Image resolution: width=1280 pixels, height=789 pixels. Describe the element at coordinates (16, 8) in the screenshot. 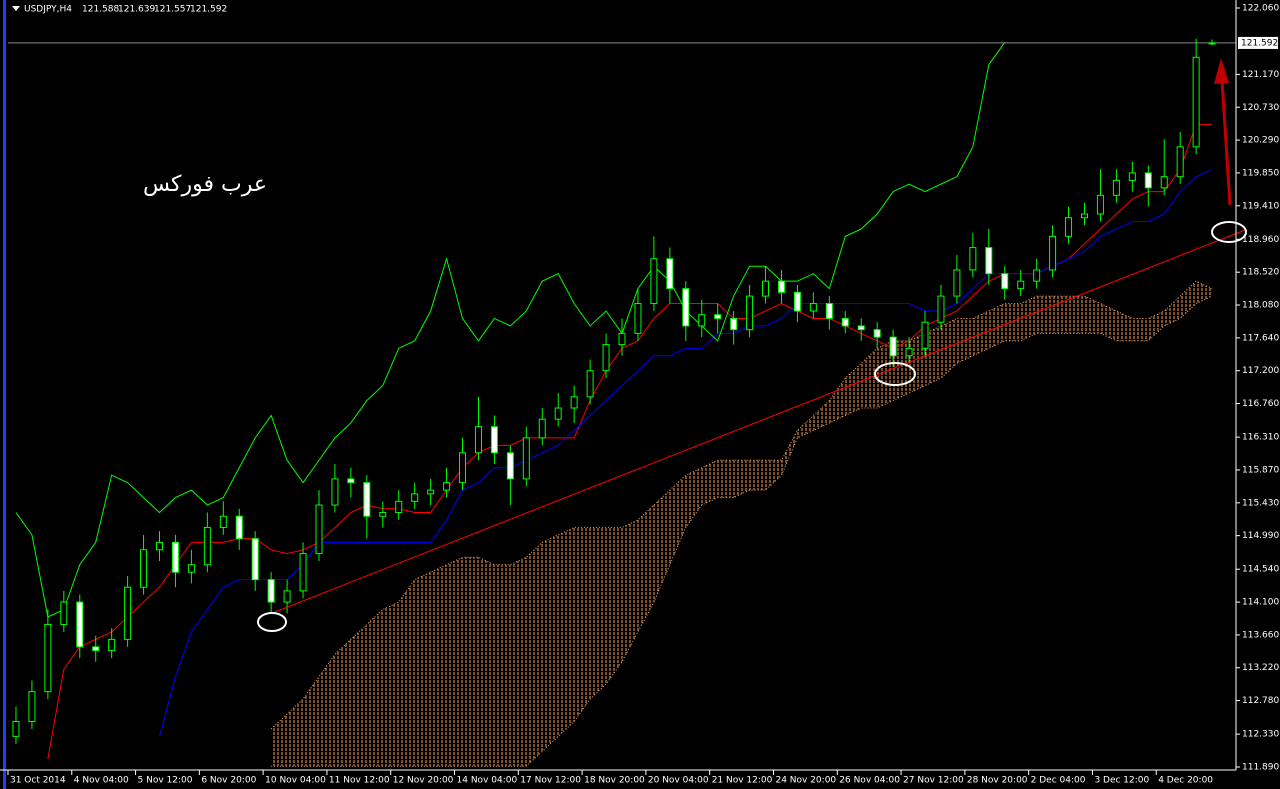

I see `menu-icon` at that location.